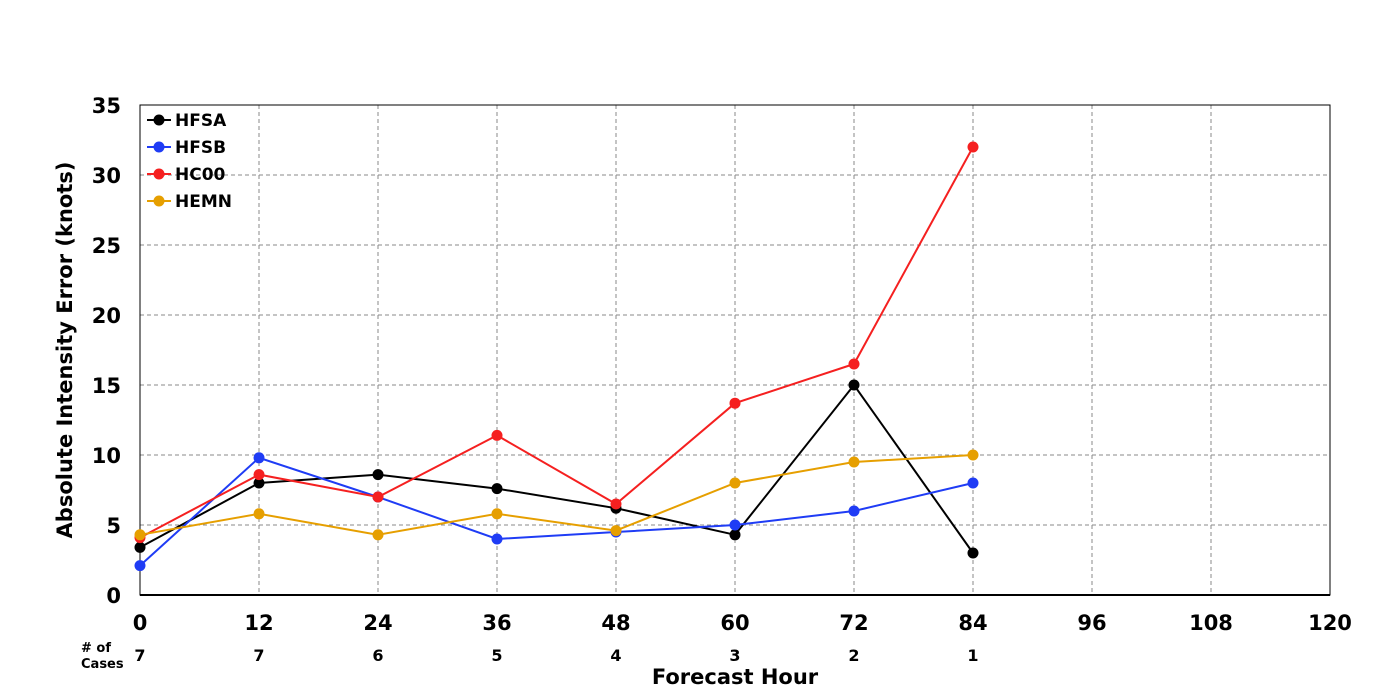  What do you see at coordinates (496, 655) in the screenshot?
I see `case-count: 5` at bounding box center [496, 655].